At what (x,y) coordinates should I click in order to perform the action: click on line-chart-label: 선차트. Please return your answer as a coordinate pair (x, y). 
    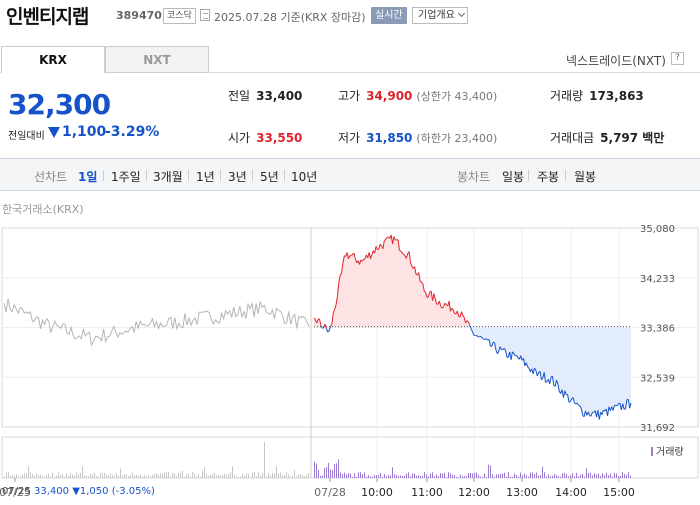
    Looking at the image, I should click on (51, 177).